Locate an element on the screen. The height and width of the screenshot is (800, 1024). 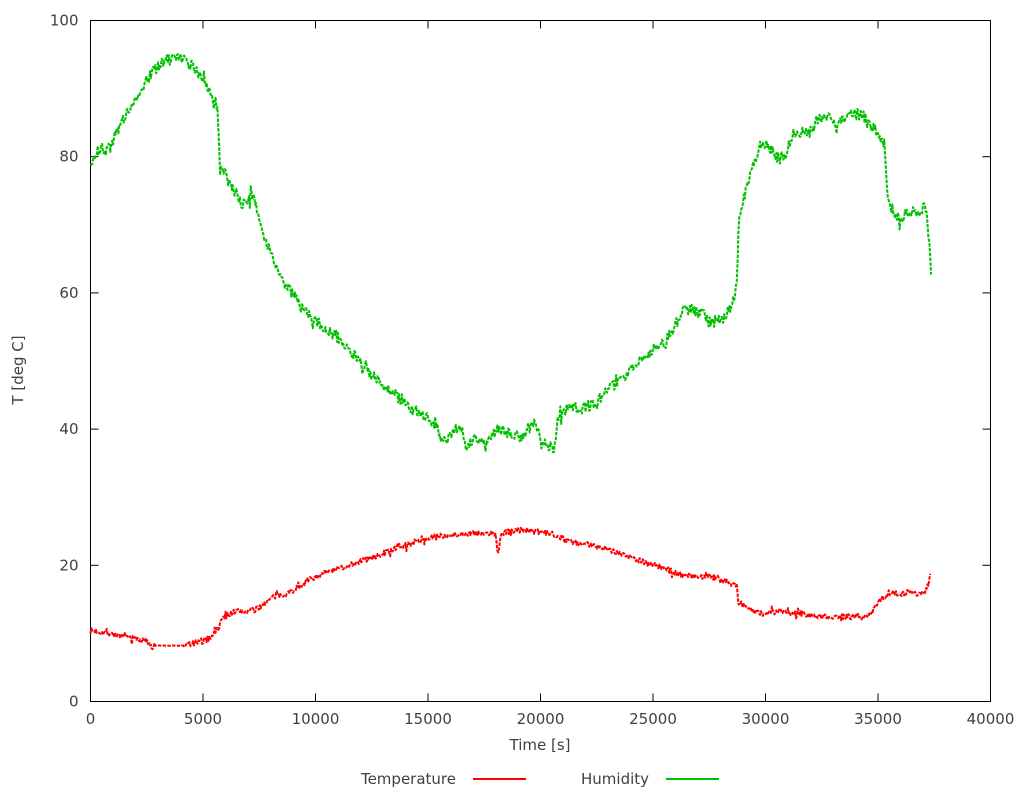
y-tick-label: 40 is located at coordinates (68, 429).